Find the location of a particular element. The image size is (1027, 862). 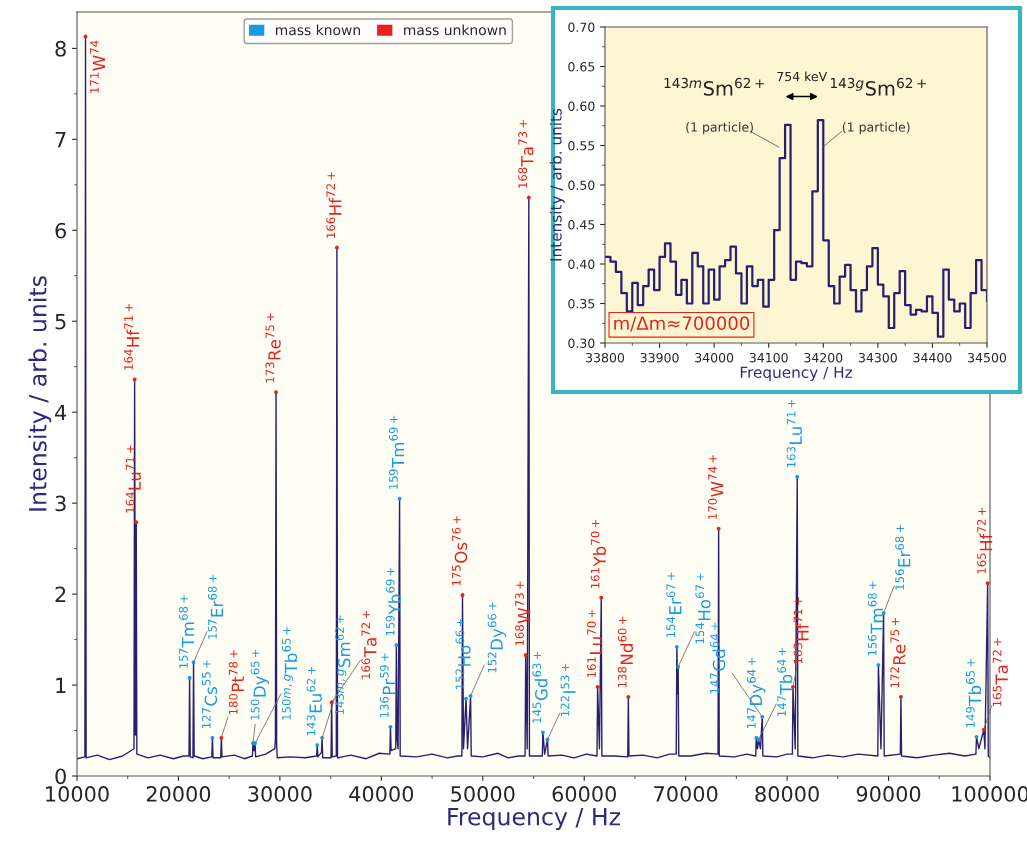

y-tick-label: 6 is located at coordinates (60, 230).